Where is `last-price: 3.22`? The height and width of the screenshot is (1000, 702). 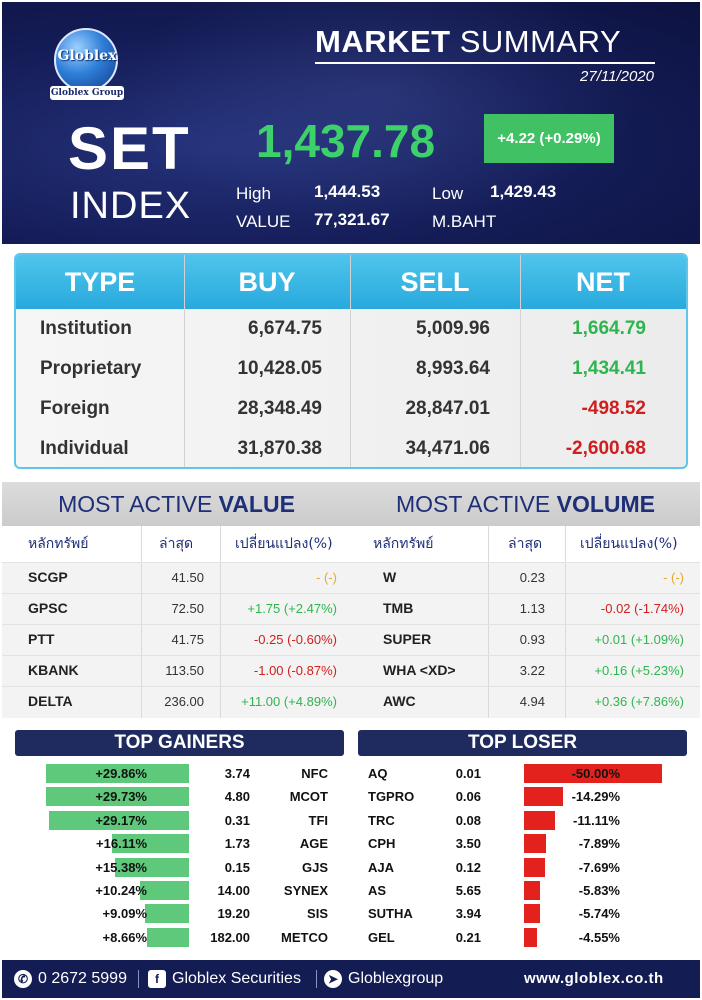
last-price: 3.22 is located at coordinates (532, 670).